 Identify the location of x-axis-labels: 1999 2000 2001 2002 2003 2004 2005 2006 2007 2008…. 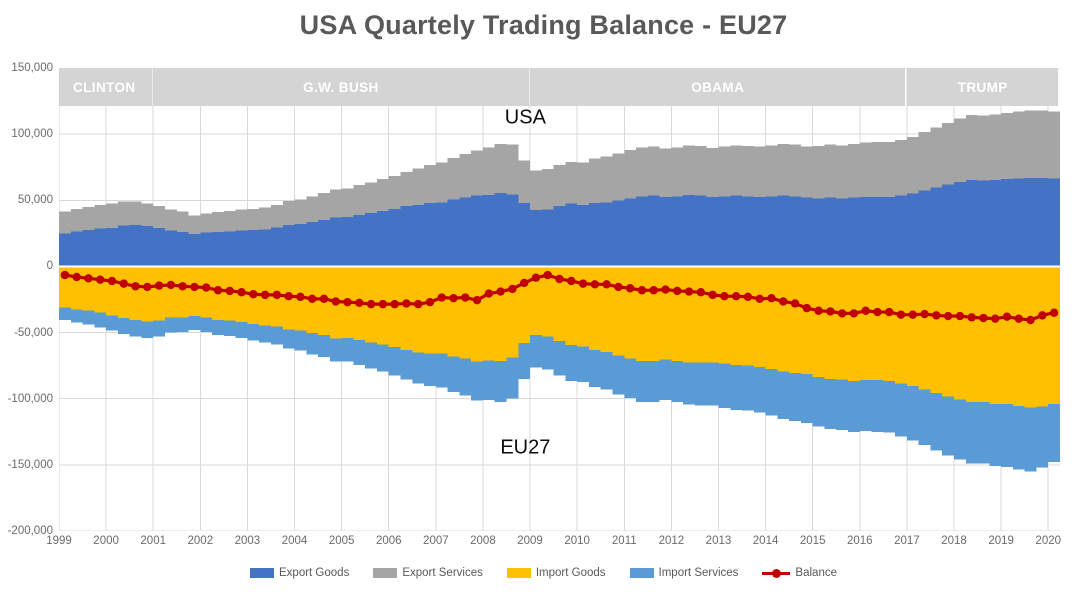
(554, 545).